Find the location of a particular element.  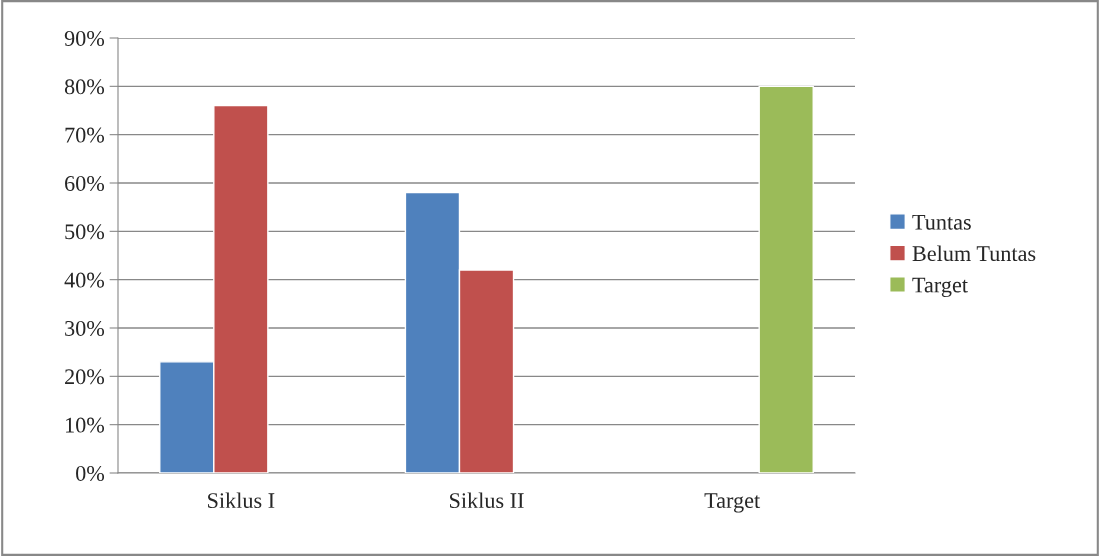

legend-label: Tuntas is located at coordinates (941, 222).